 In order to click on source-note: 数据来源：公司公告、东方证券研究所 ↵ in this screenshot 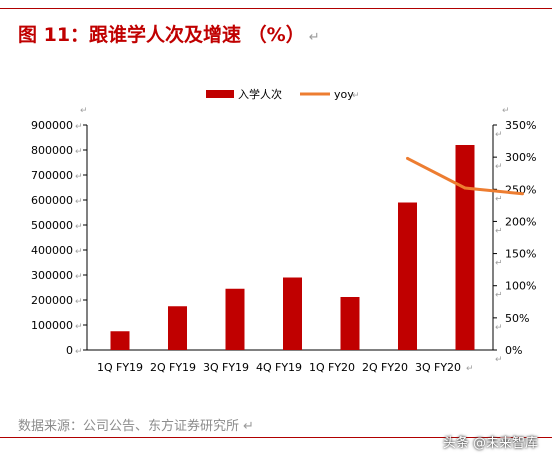, I will do `click(136, 424)`.